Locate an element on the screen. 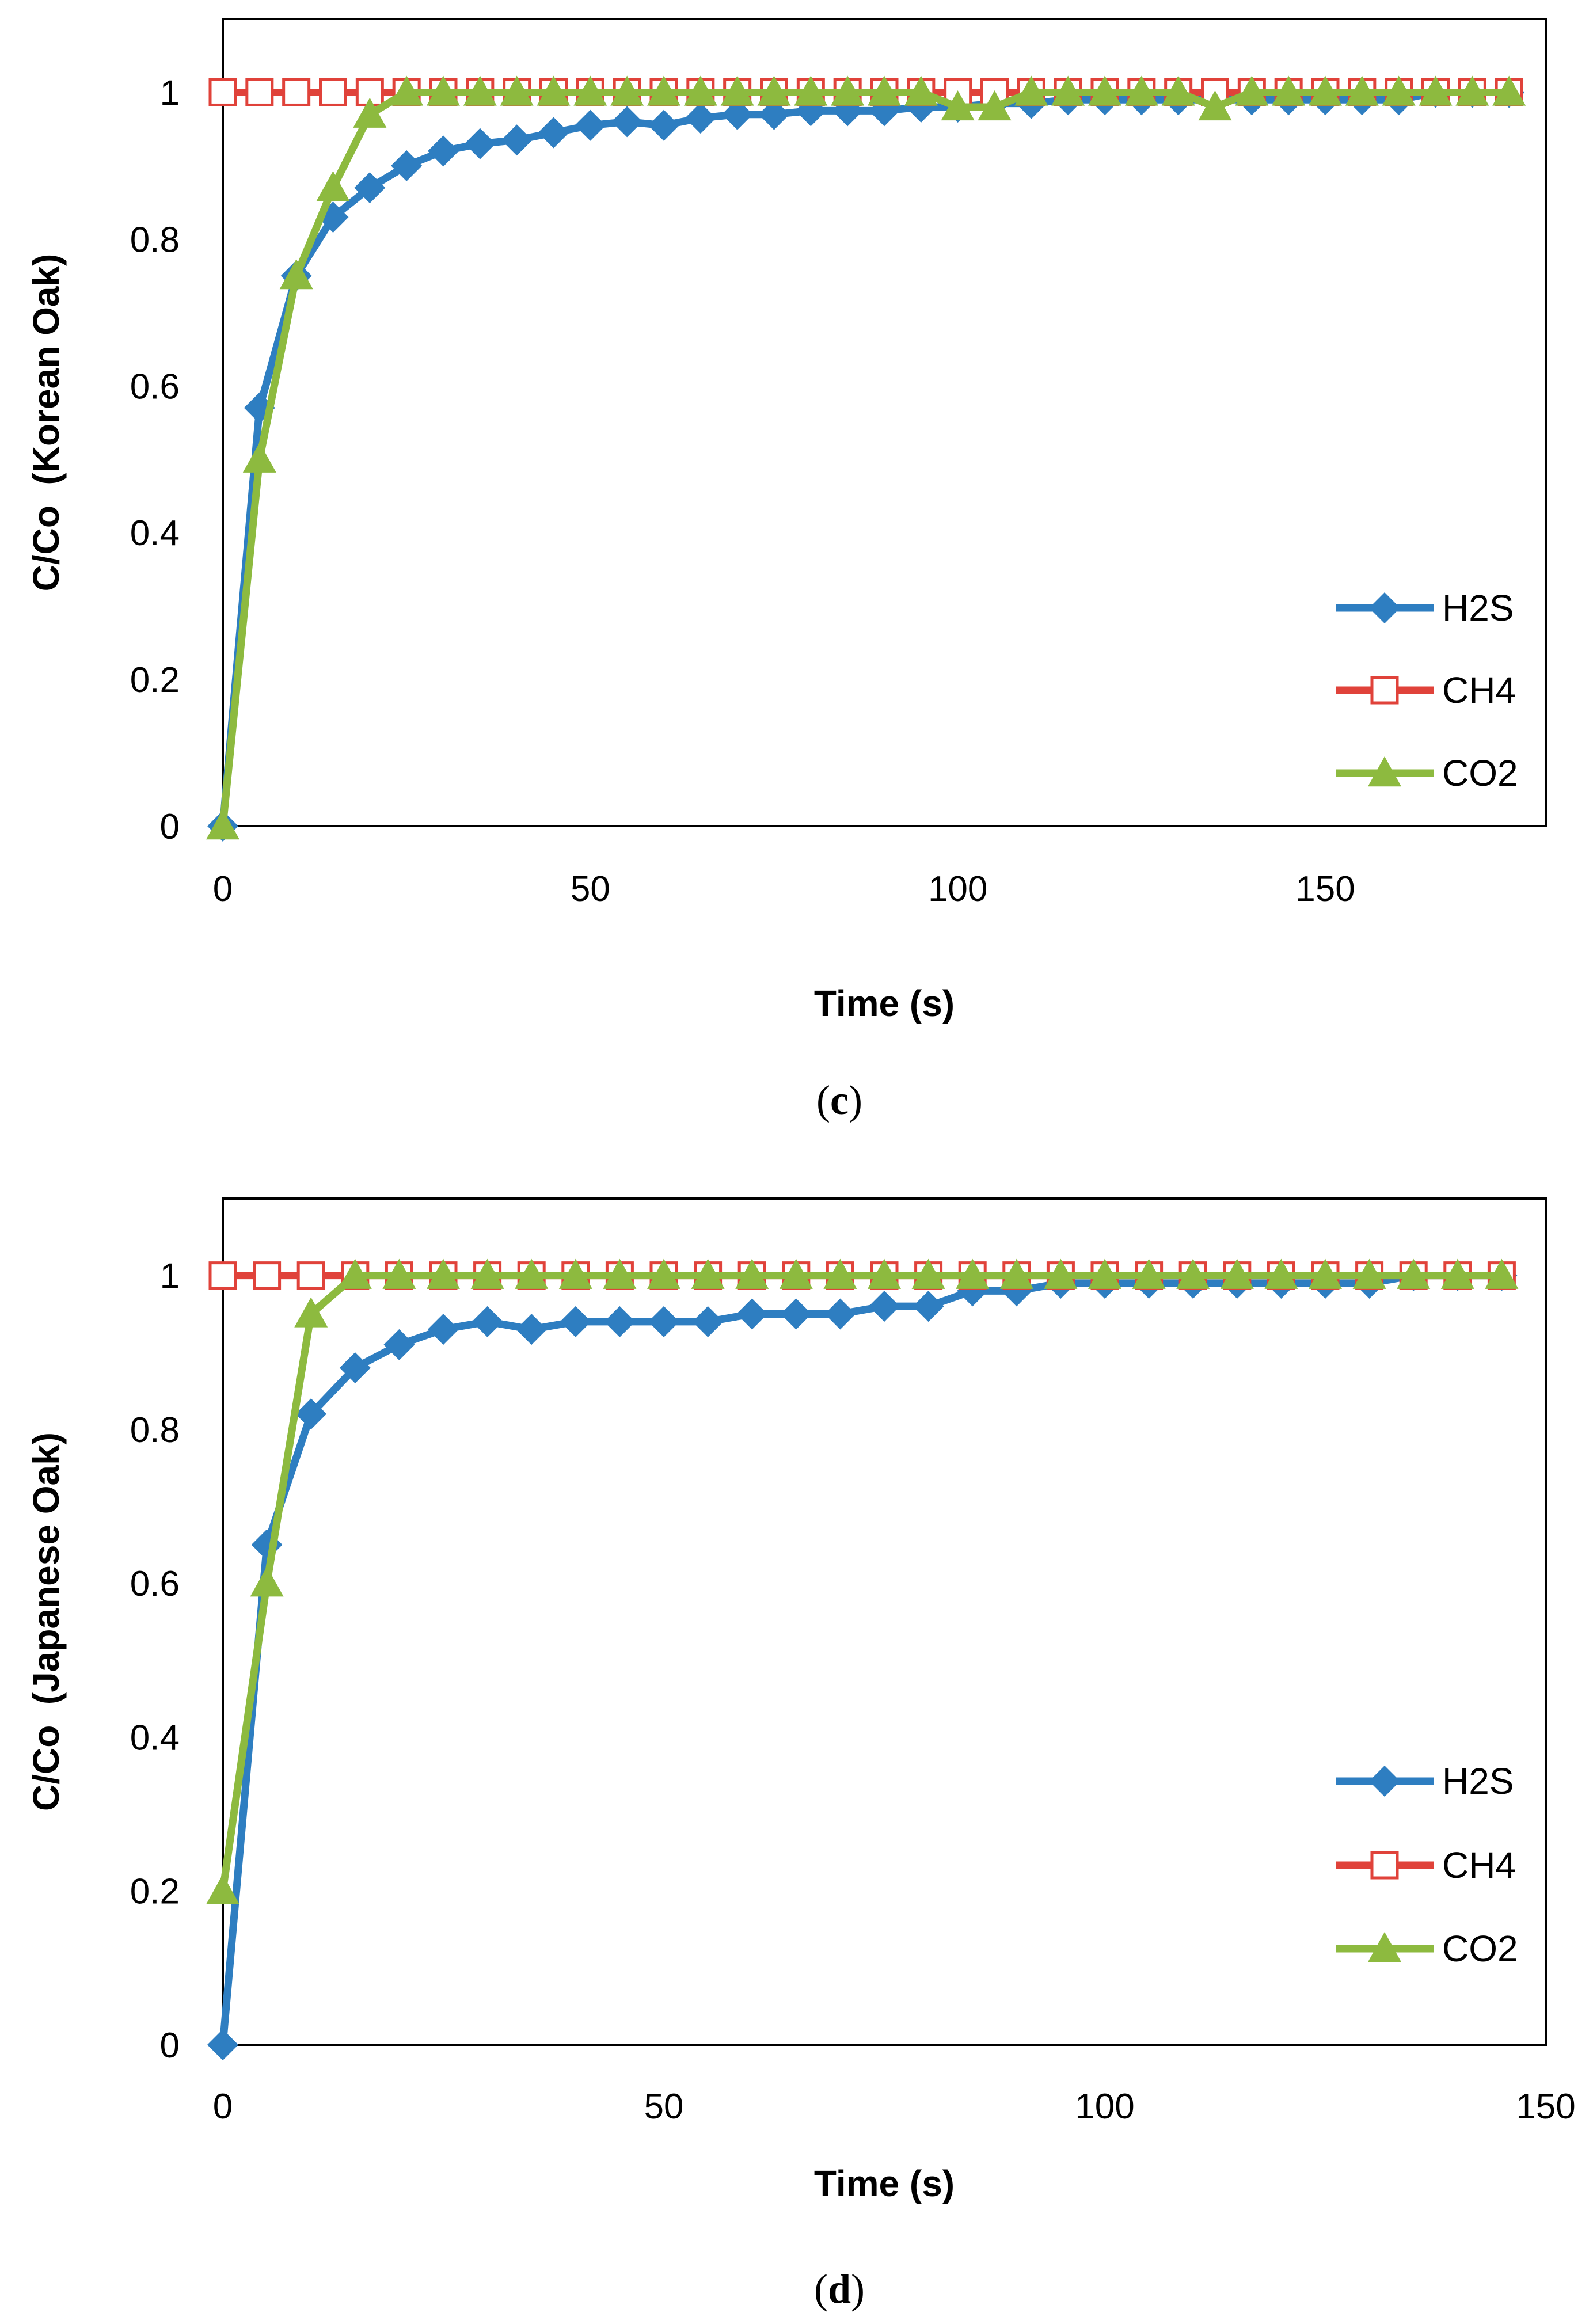 The height and width of the screenshot is (2324, 1593). y-tick-label: 1 is located at coordinates (170, 1276).